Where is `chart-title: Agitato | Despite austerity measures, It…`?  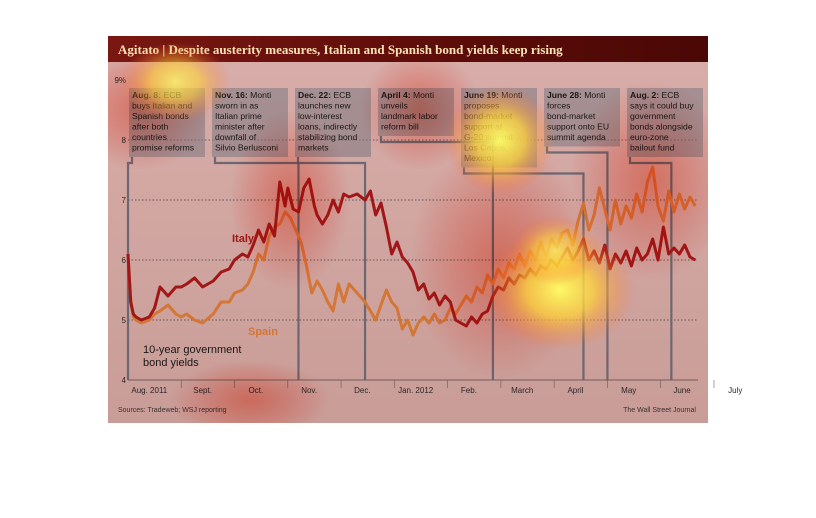 chart-title: Agitato | Despite austerity measures, It… is located at coordinates (340, 49).